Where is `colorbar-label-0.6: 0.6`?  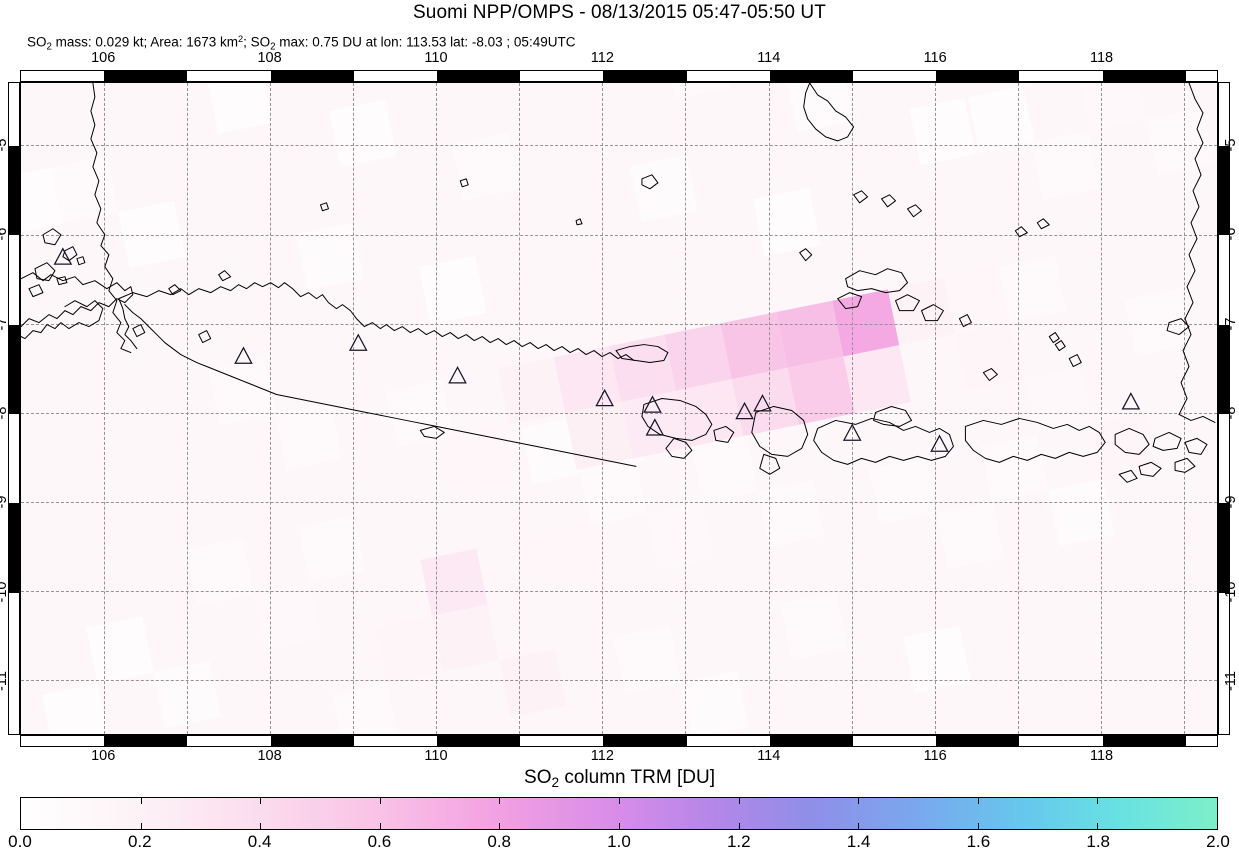 colorbar-label-0.6: 0.6 is located at coordinates (379, 841).